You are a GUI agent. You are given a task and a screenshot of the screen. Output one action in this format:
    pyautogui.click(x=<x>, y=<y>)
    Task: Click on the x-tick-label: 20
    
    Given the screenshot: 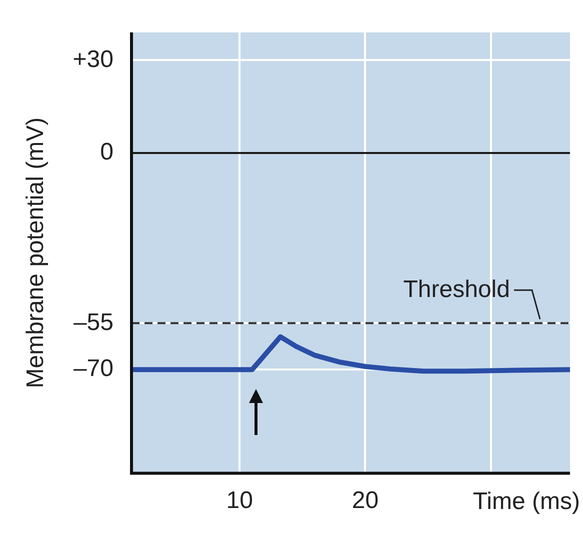 What is the action you would take?
    pyautogui.click(x=365, y=500)
    